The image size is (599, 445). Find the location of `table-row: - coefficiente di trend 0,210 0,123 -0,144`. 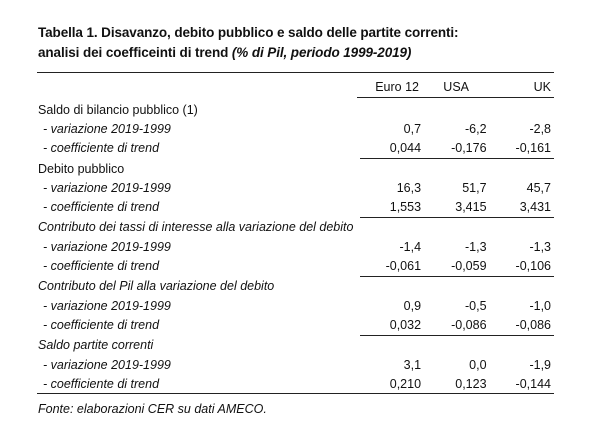

table-row: - coefficiente di trend 0,210 0,123 -0,144 is located at coordinates (295, 384).